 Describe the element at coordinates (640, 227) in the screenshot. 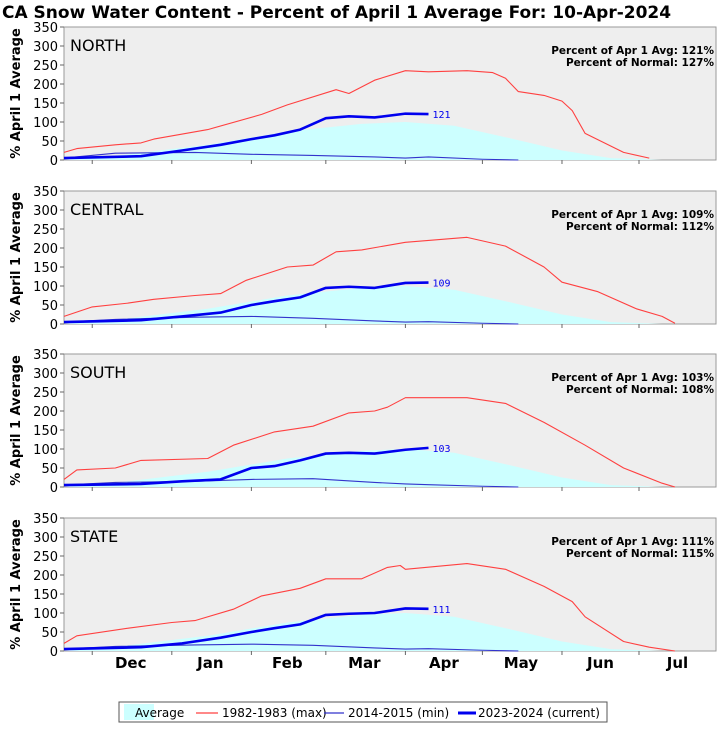

I see `stats-line: Percent of Normal: 112%` at that location.